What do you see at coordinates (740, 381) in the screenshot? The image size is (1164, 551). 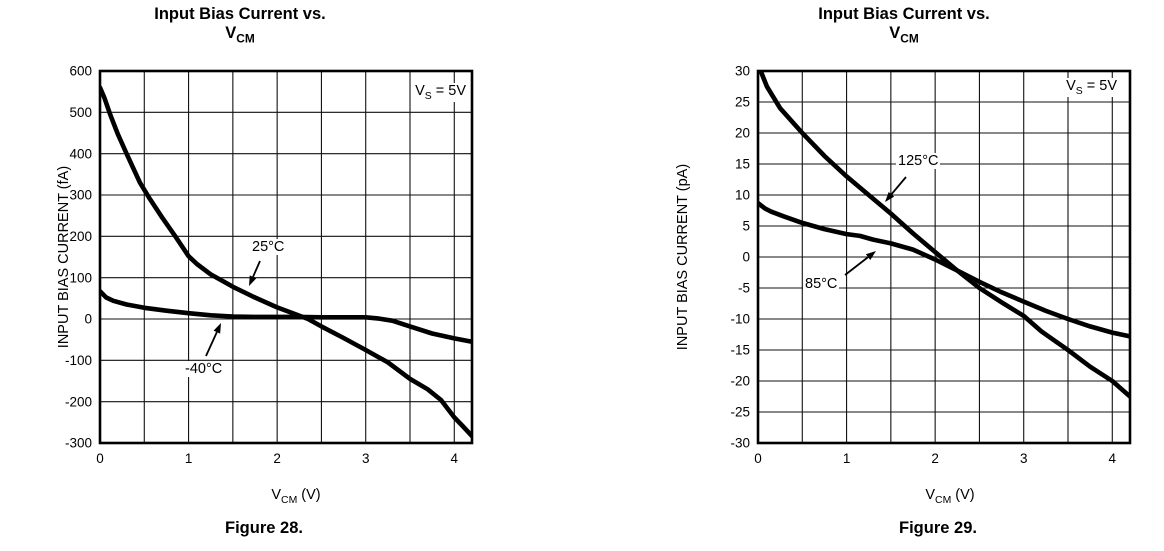 I see `y-tick-label: -20` at bounding box center [740, 381].